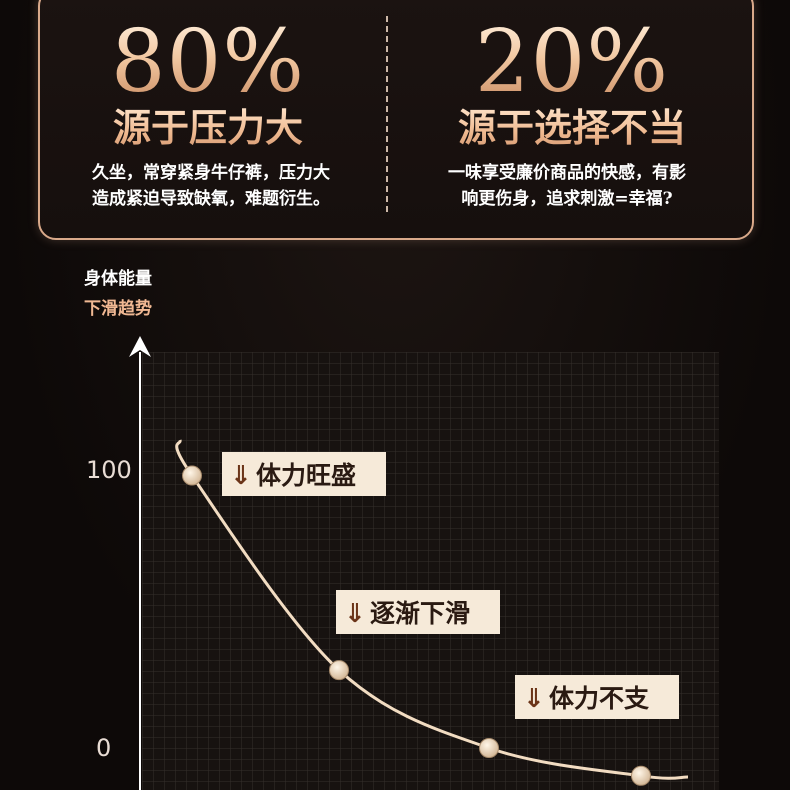  What do you see at coordinates (118, 294) in the screenshot?
I see `y-axis-title: 身体能量 下滑趋势` at bounding box center [118, 294].